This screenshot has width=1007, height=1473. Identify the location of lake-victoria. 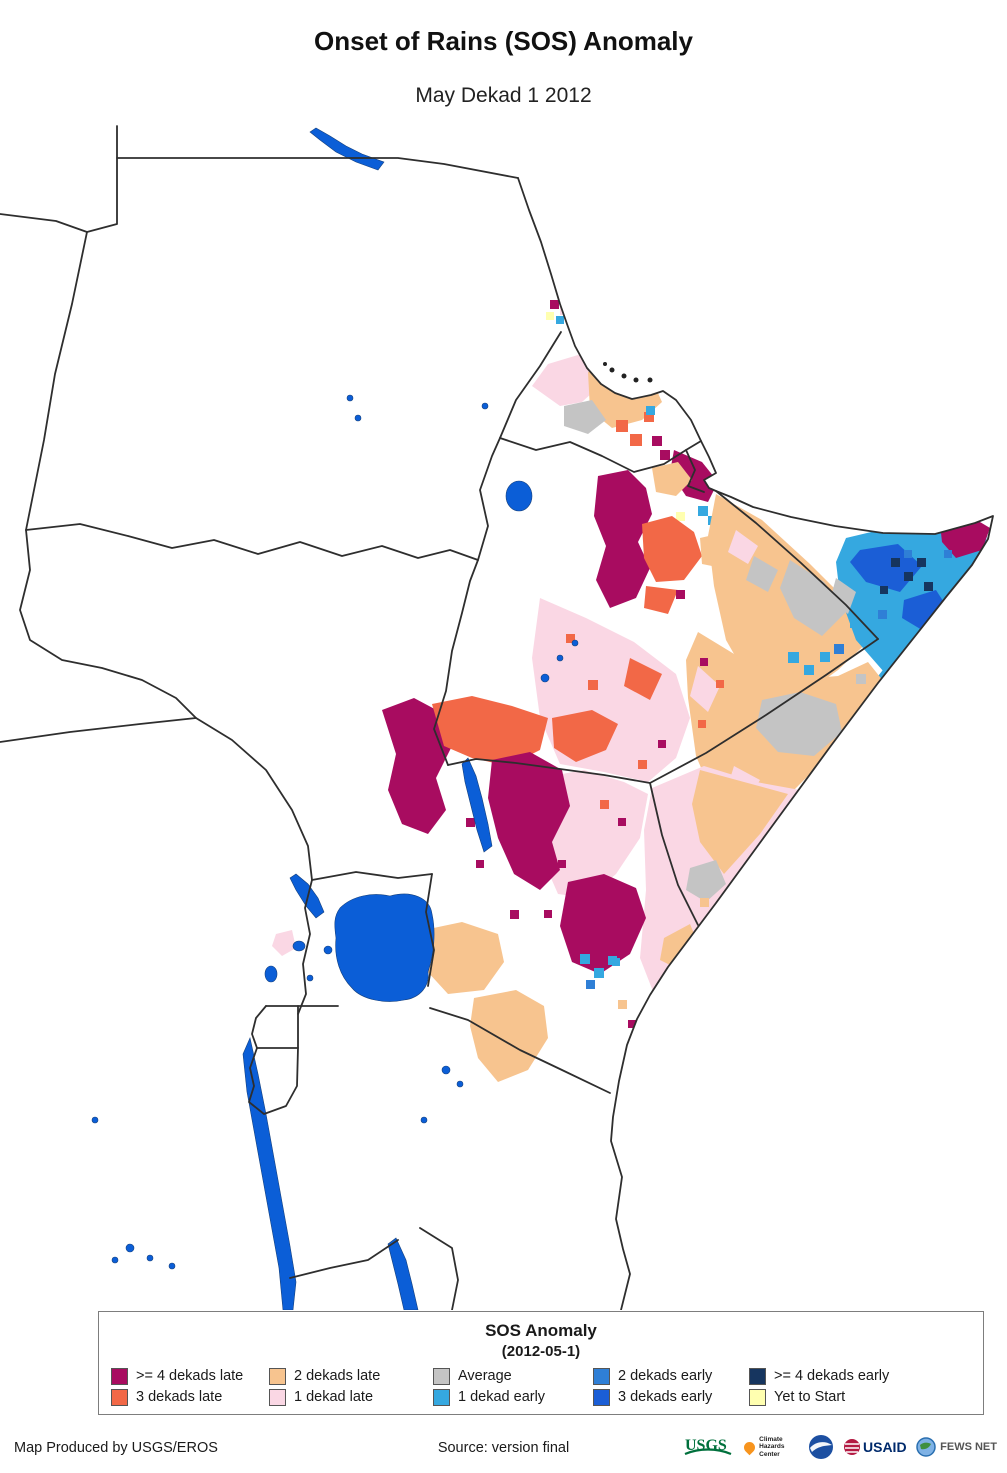
(384, 947).